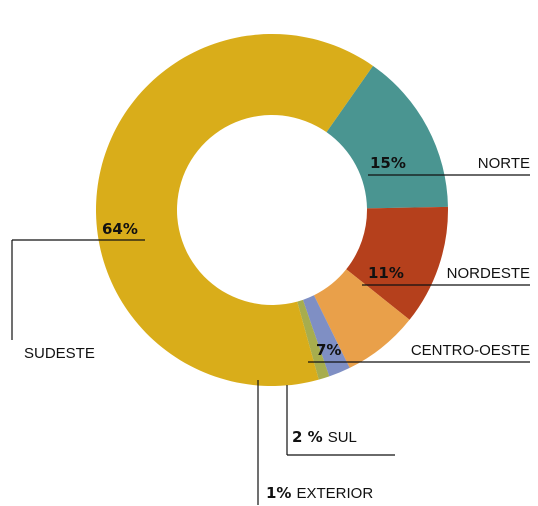 The height and width of the screenshot is (506, 538). What do you see at coordinates (120, 229) in the screenshot?
I see `value-label: 64%` at bounding box center [120, 229].